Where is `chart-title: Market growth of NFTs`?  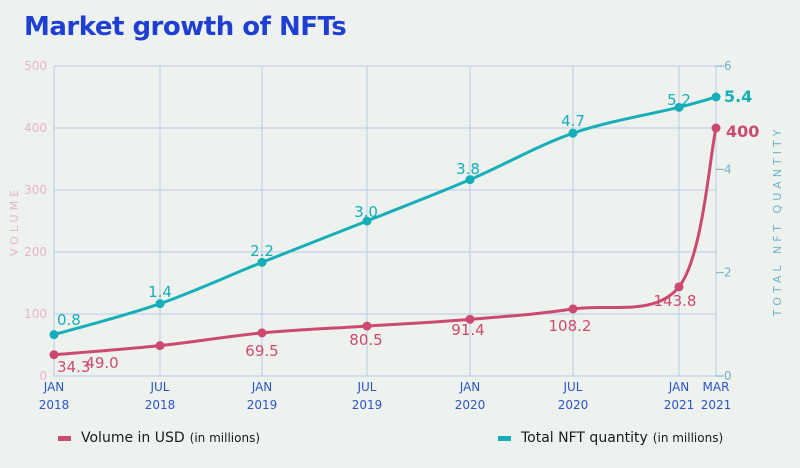 chart-title: Market growth of NFTs is located at coordinates (185, 27).